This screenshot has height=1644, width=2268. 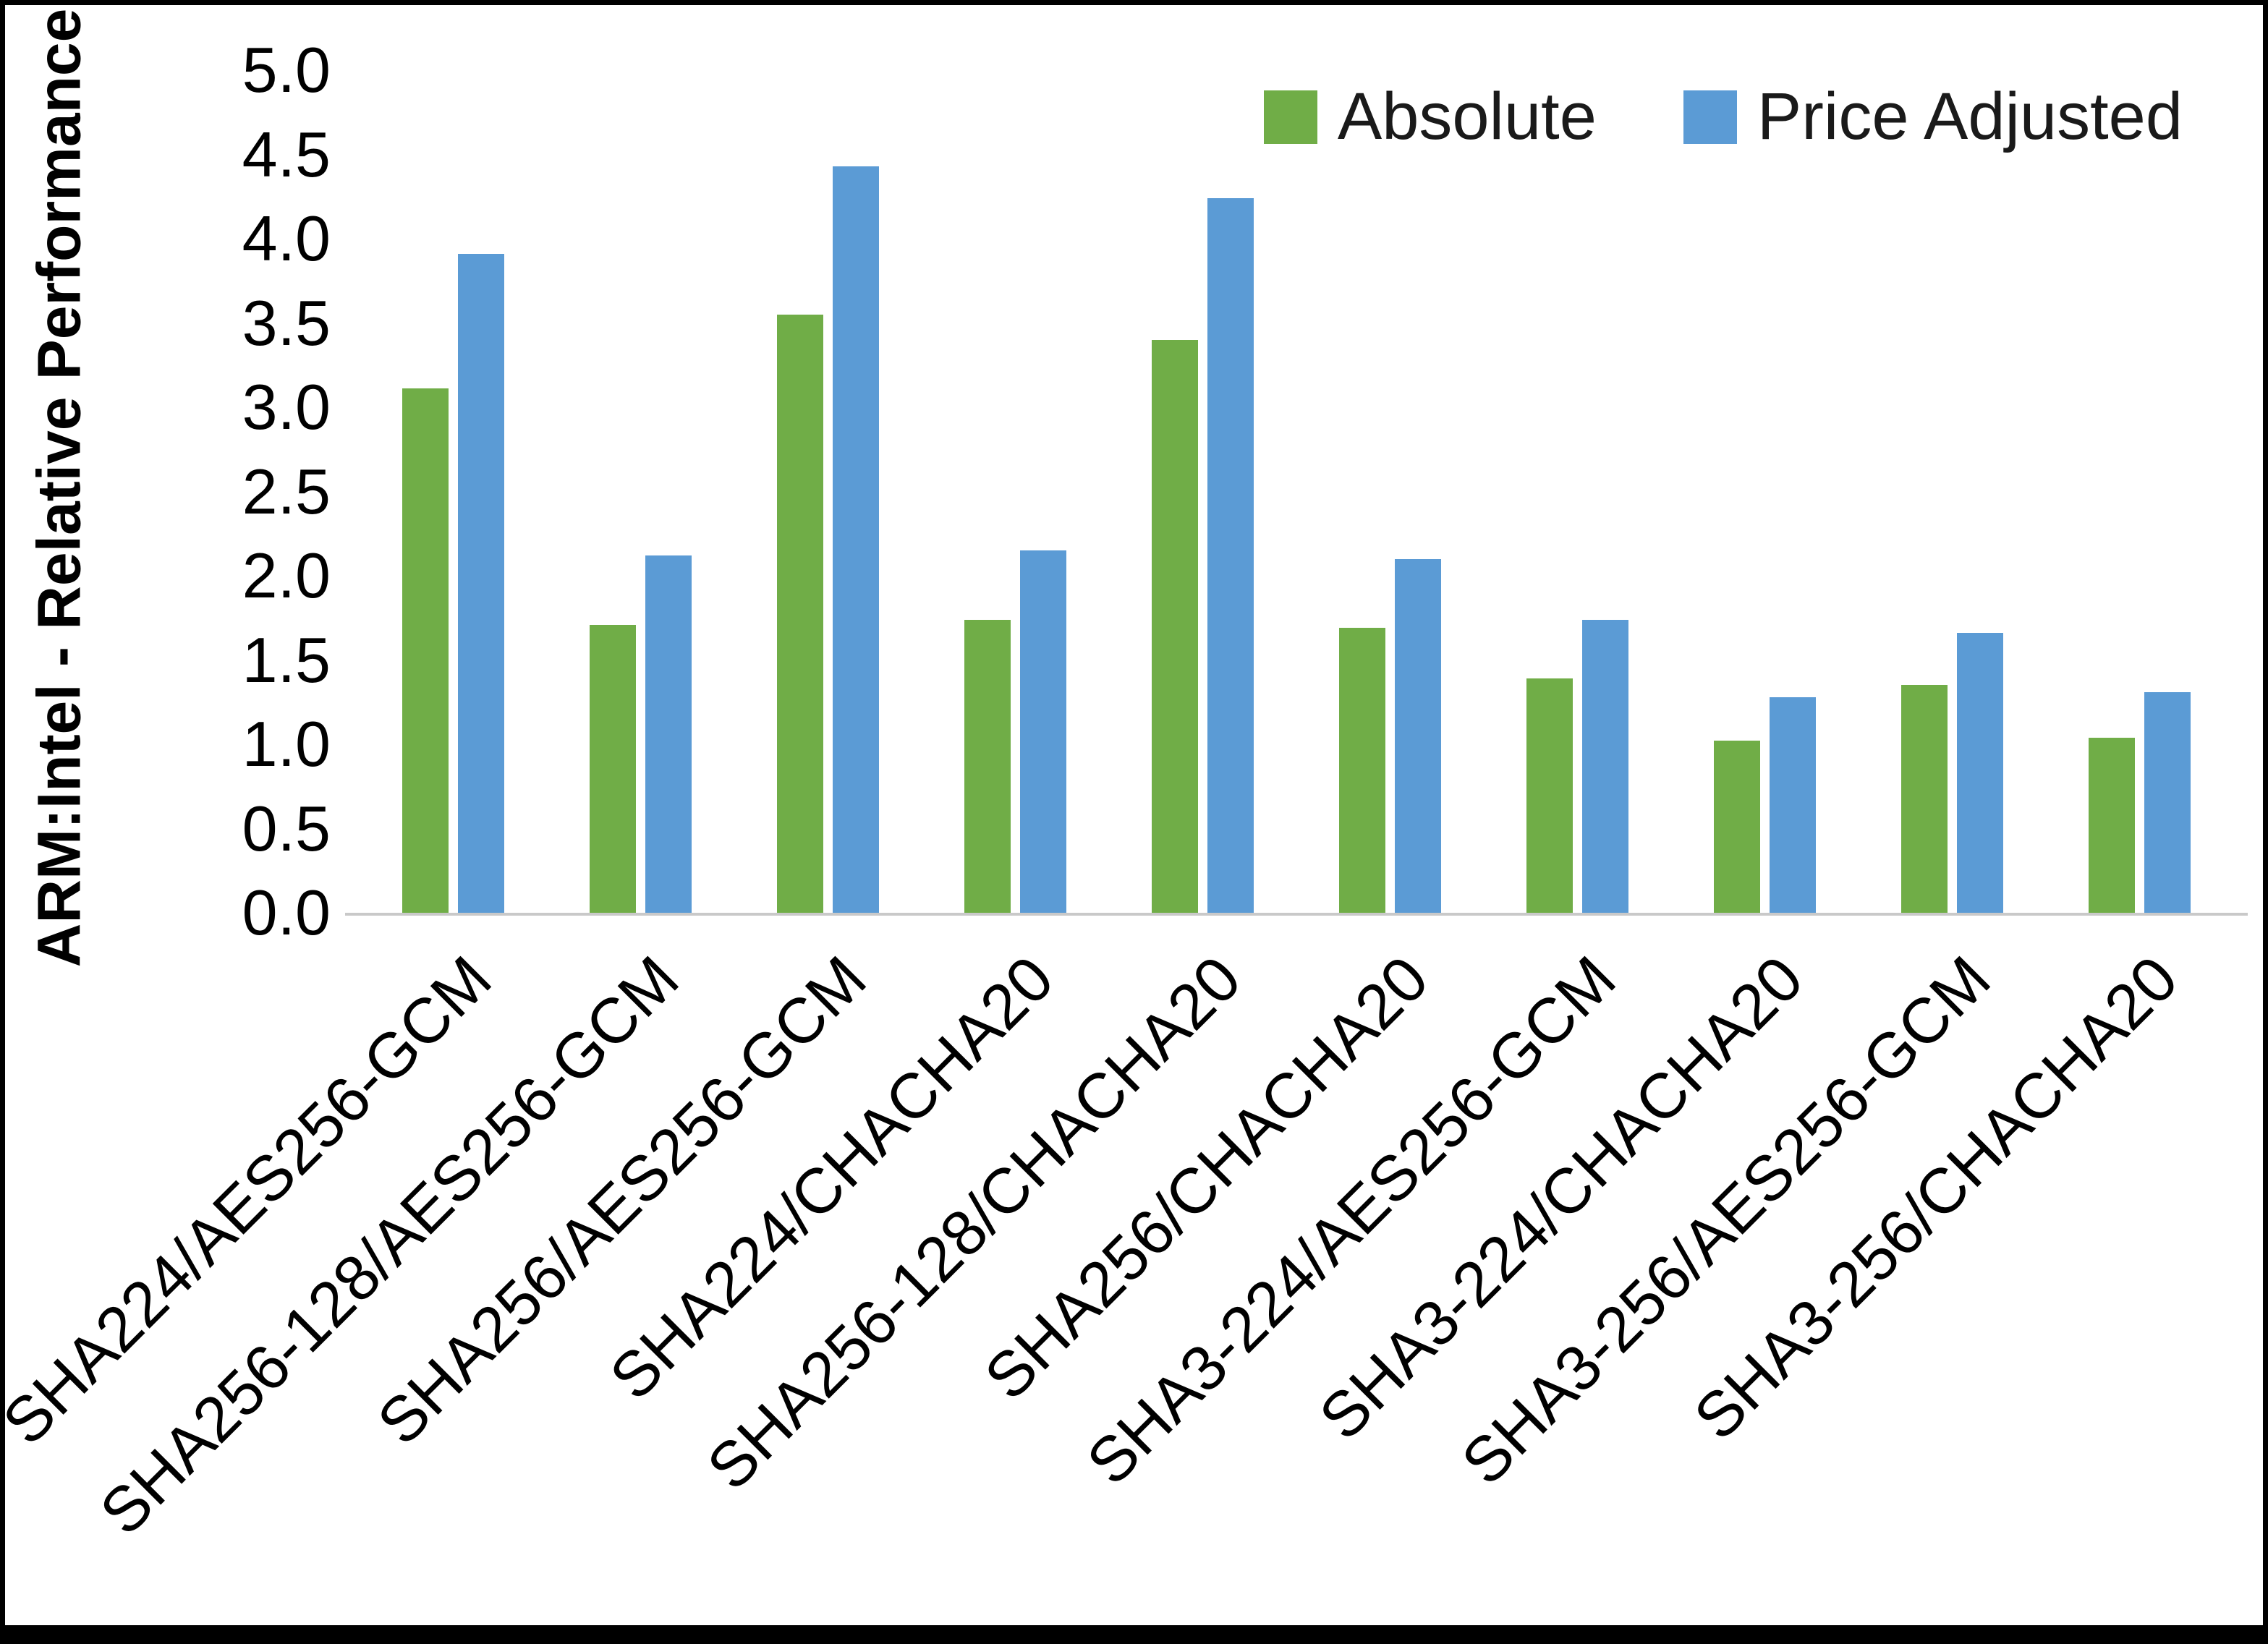 I want to click on y-axis-ticks: 0.0 0.5 1.0 1.5 2.0 2.5 3.0 3.5 4.0 4.5 5.0, so click(x=223, y=491).